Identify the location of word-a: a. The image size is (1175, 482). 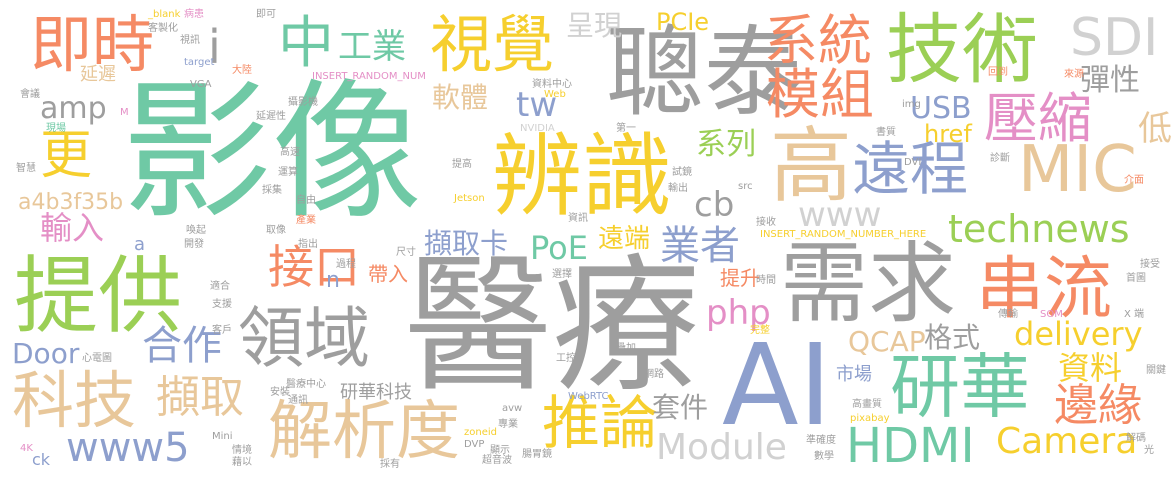
(140, 244).